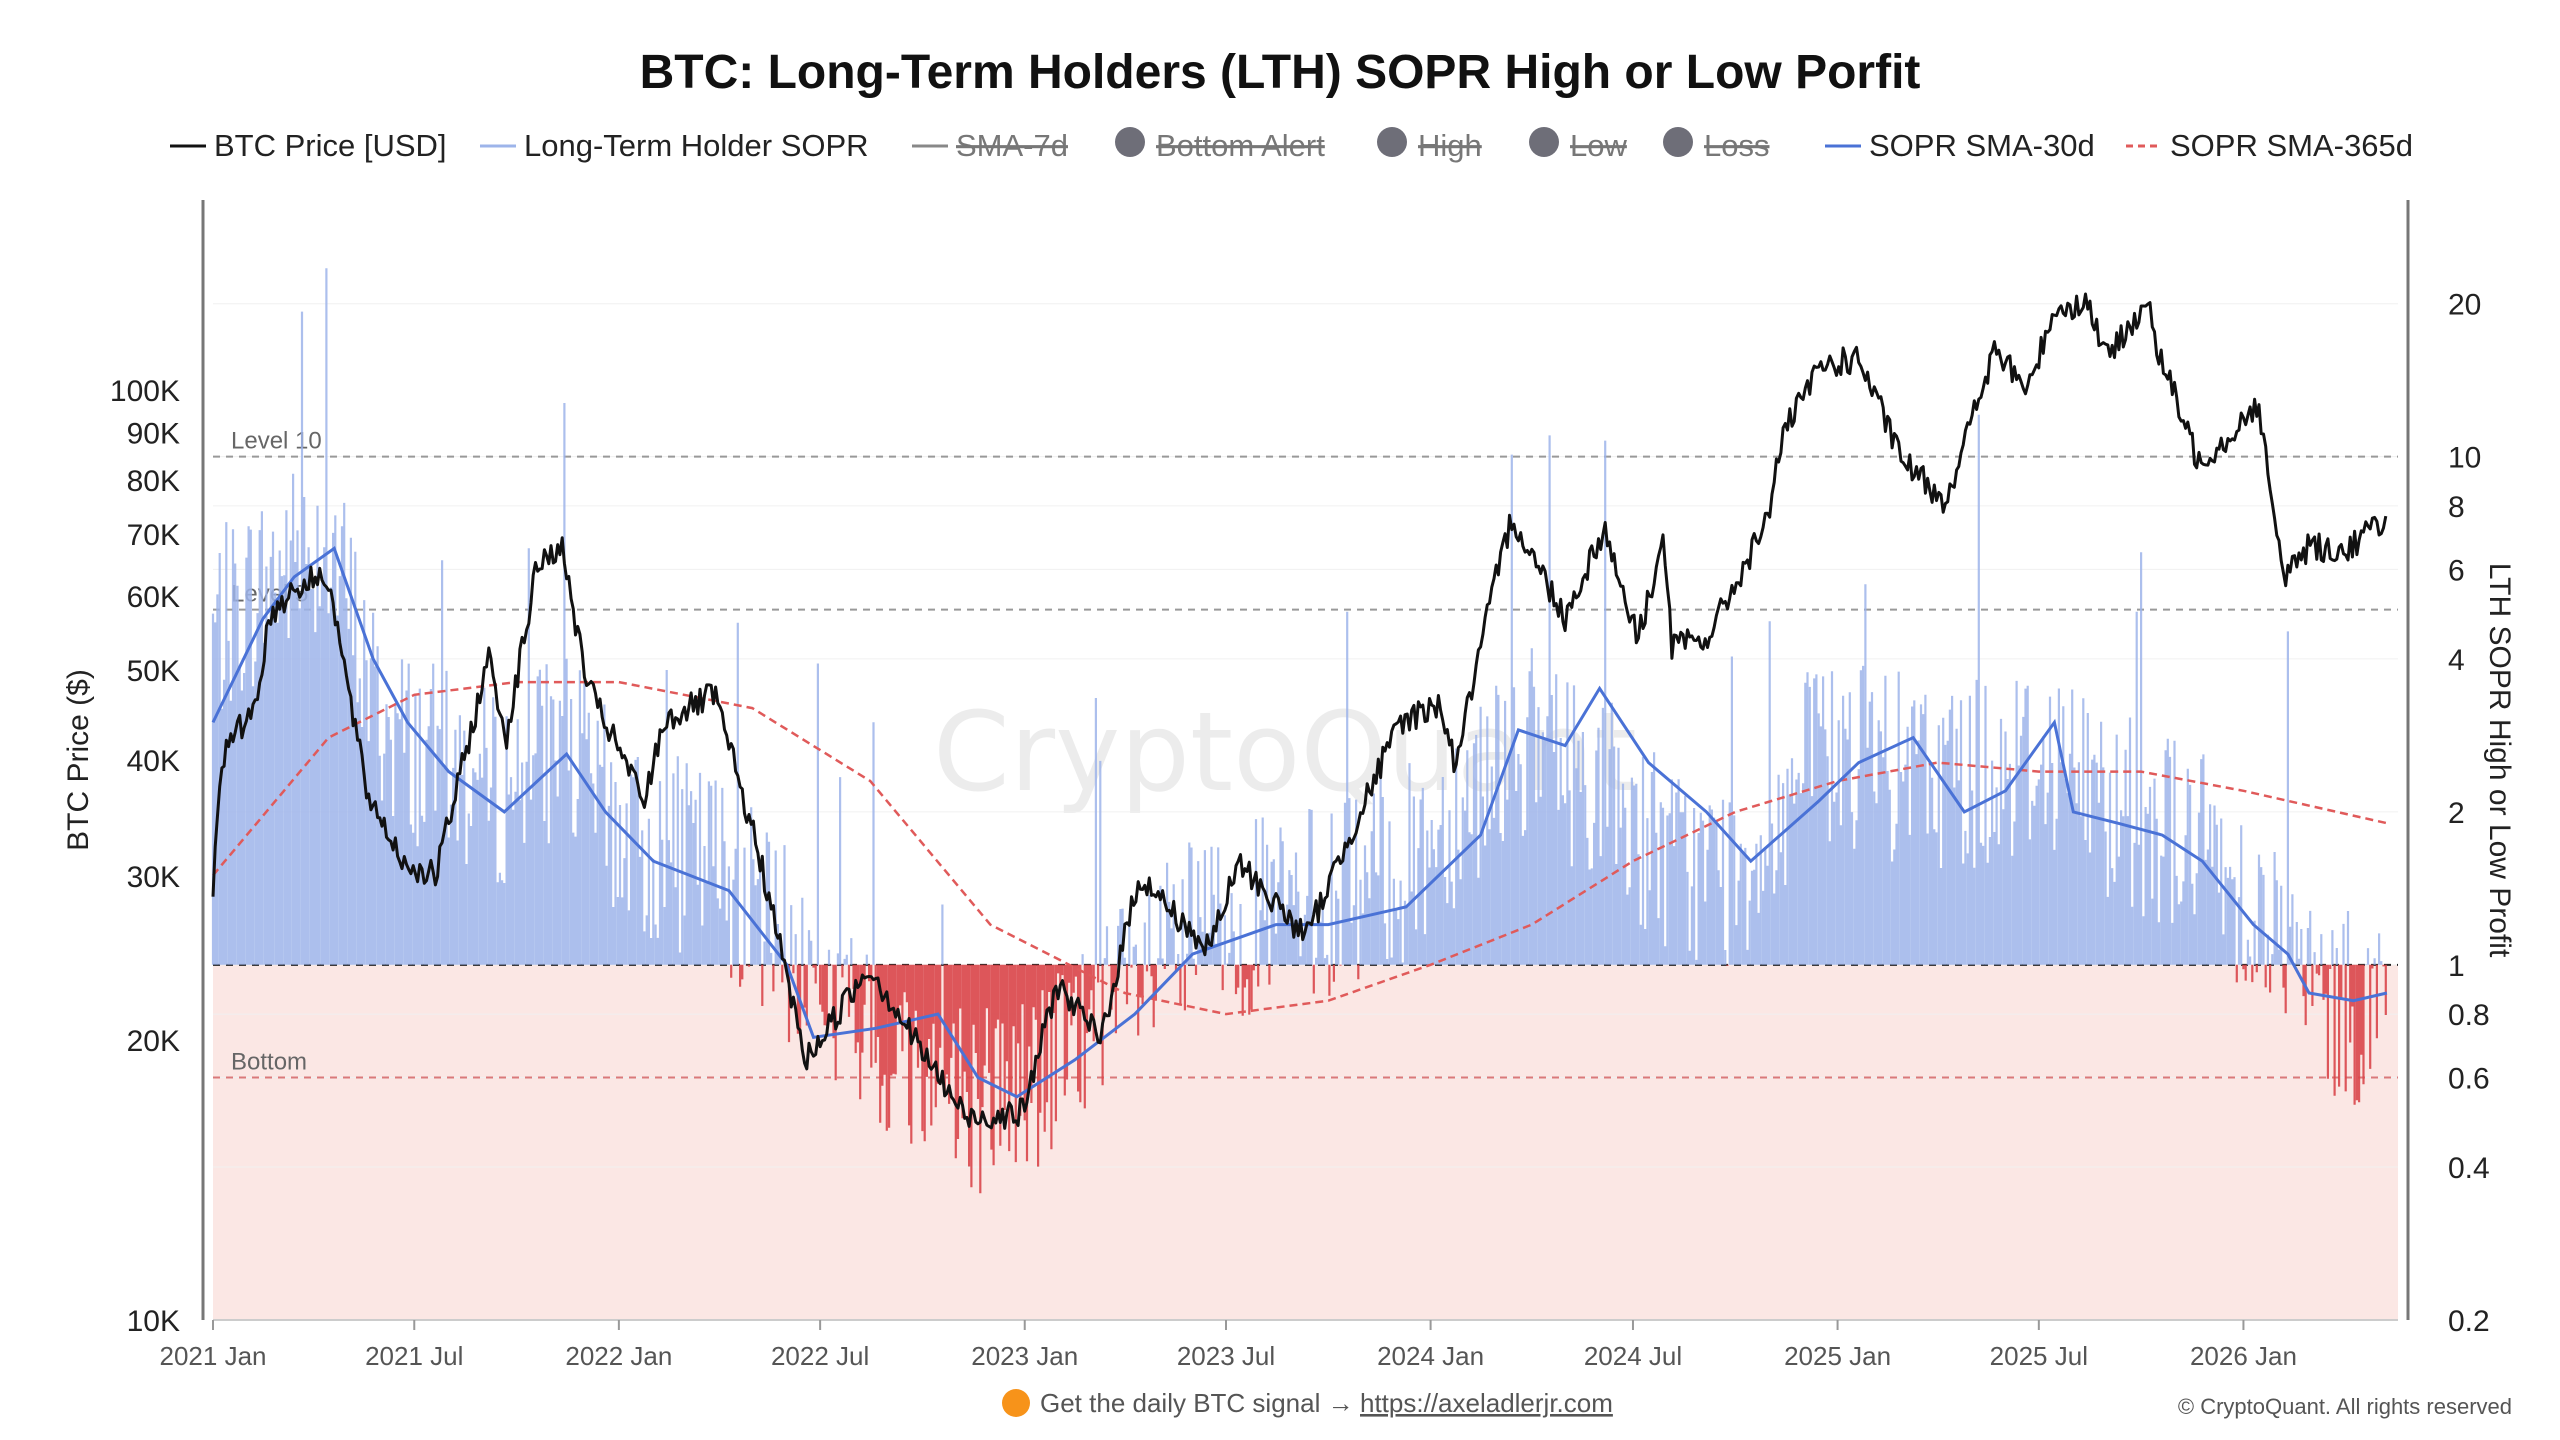 This screenshot has height=1440, width=2560. I want to click on y-tick-left: 30K, so click(153, 877).